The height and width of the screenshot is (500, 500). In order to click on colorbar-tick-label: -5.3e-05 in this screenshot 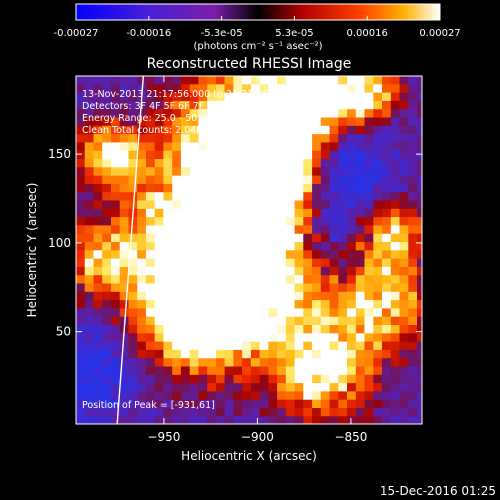, I will do `click(222, 33)`.